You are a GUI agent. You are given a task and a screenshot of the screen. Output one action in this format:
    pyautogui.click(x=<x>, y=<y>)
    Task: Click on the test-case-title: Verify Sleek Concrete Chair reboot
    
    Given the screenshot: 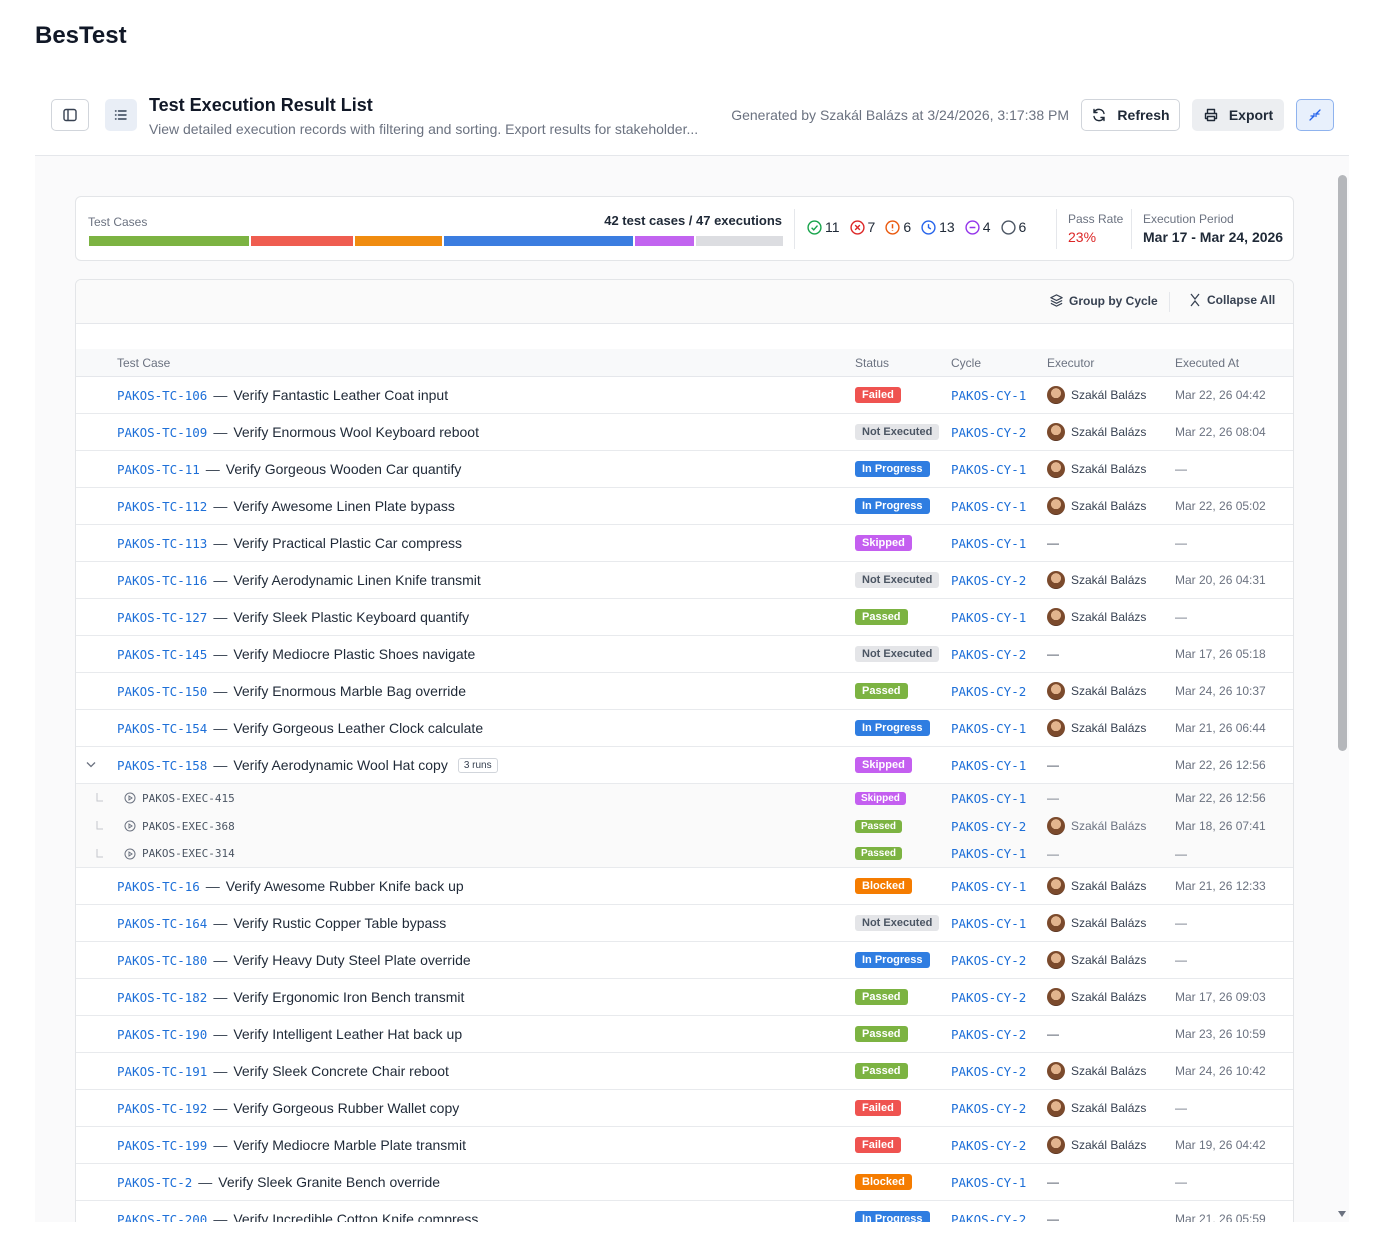 What is the action you would take?
    pyautogui.click(x=341, y=1071)
    